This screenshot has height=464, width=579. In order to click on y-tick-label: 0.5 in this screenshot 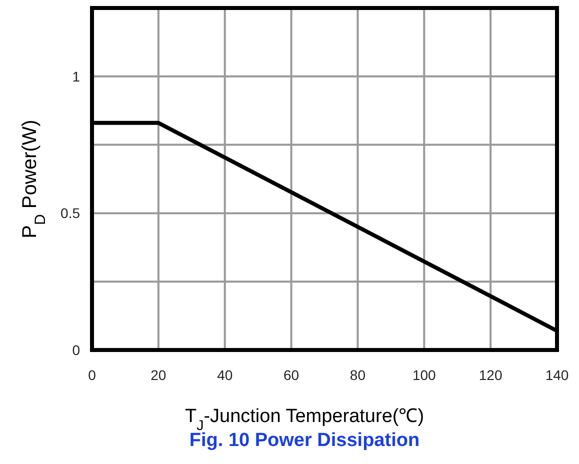, I will do `click(70, 213)`.